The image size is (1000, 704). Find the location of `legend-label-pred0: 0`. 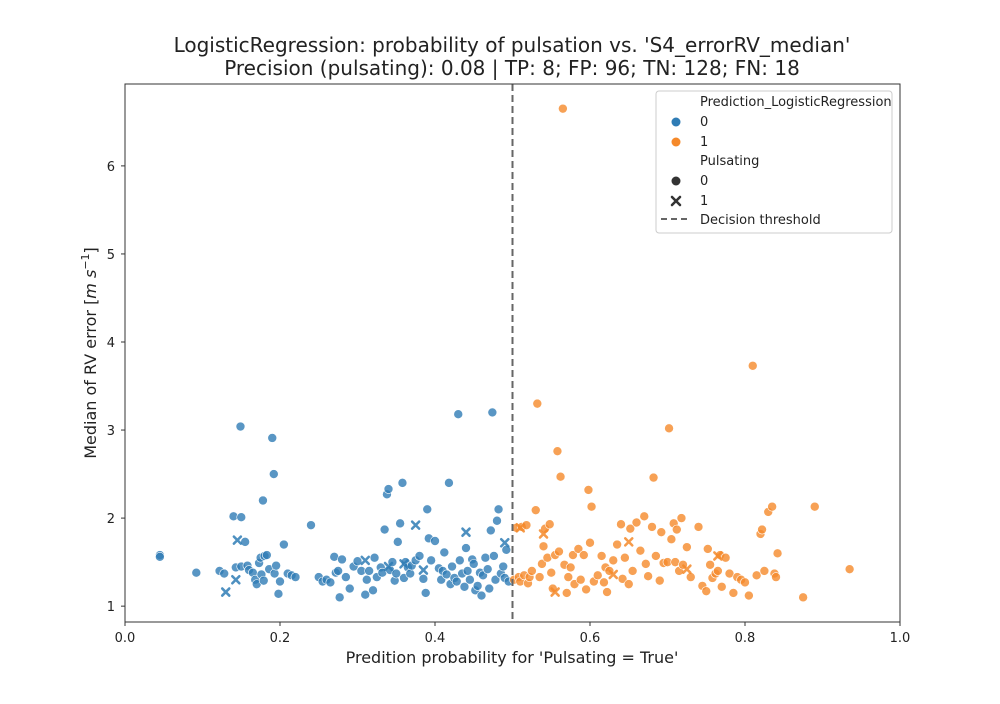

legend-label-pred0: 0 is located at coordinates (704, 122).